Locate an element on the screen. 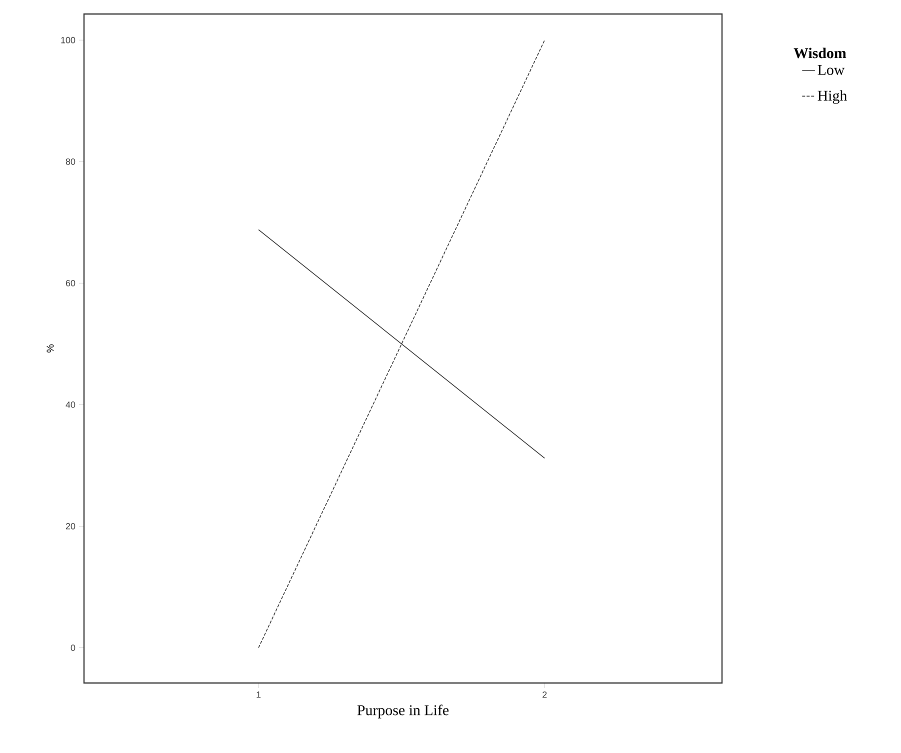  y-tick-label: 80 is located at coordinates (71, 161).